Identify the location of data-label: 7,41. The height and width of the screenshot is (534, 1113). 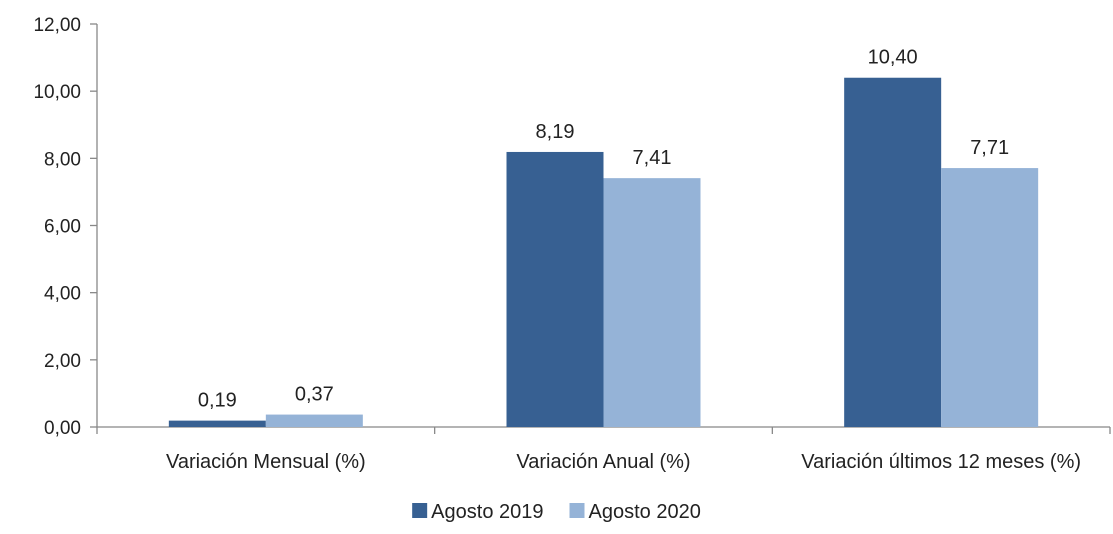
(652, 158).